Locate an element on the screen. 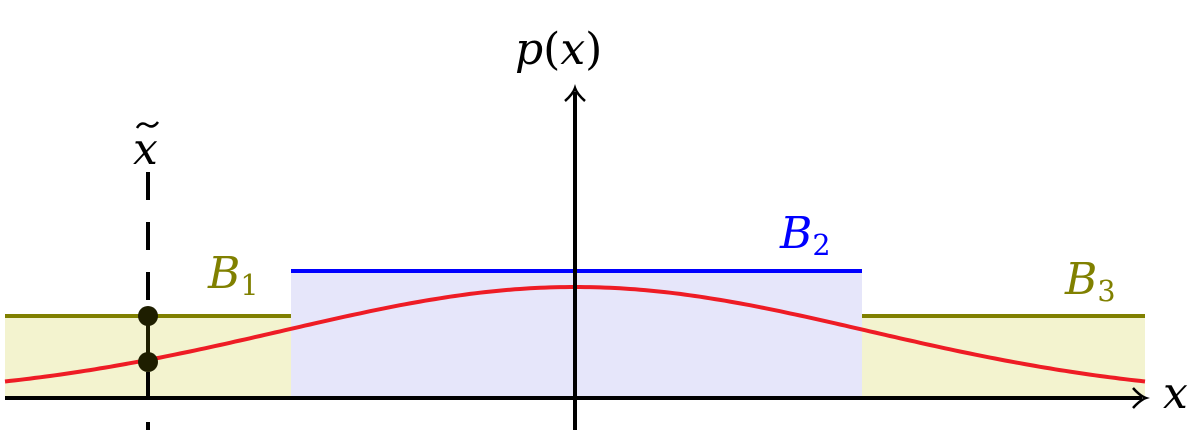  bin-3-label-main: B is located at coordinates (1081, 279).